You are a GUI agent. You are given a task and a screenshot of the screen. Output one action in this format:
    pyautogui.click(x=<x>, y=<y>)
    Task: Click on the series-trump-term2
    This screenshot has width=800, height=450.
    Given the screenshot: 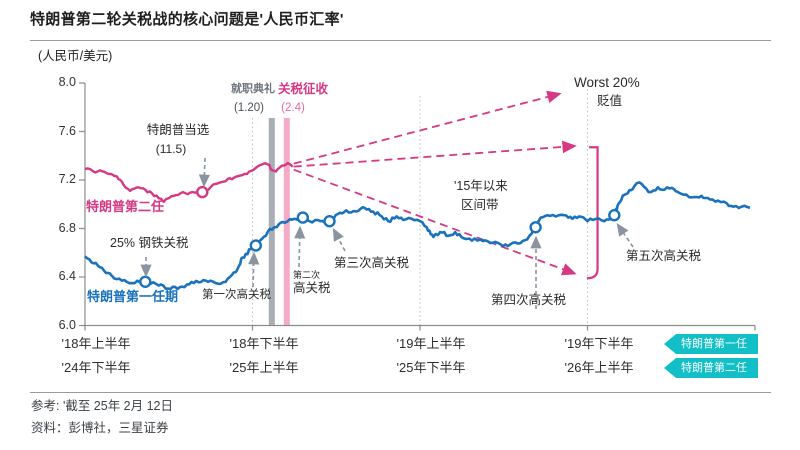 What is the action you would take?
    pyautogui.click(x=189, y=182)
    